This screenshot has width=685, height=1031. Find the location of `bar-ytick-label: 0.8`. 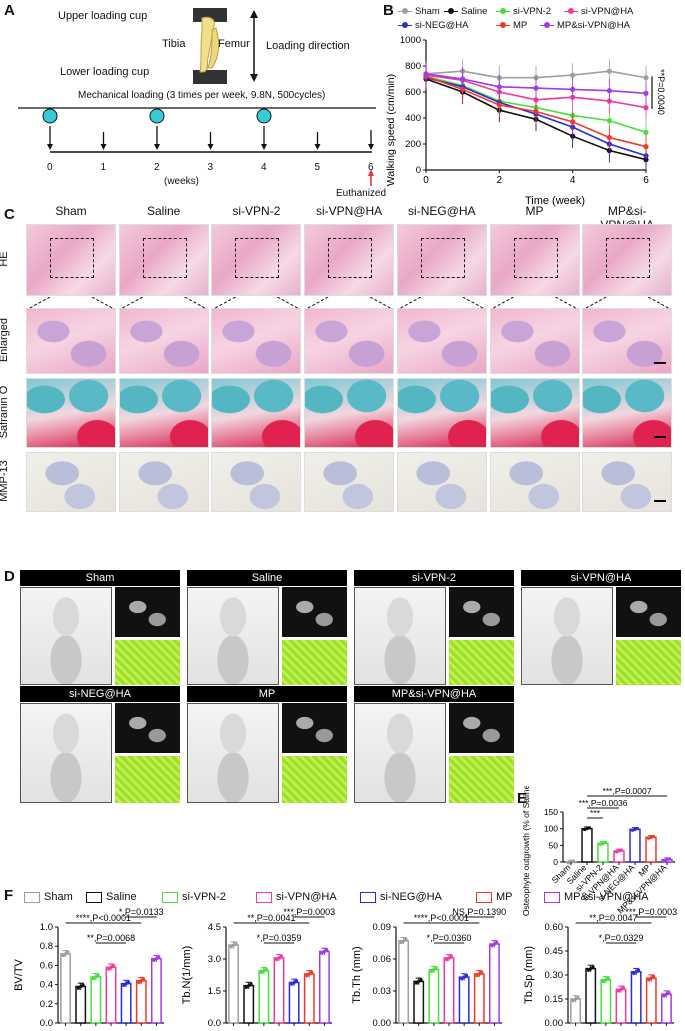

bar-ytick-label: 0.8 is located at coordinates (46, 946).